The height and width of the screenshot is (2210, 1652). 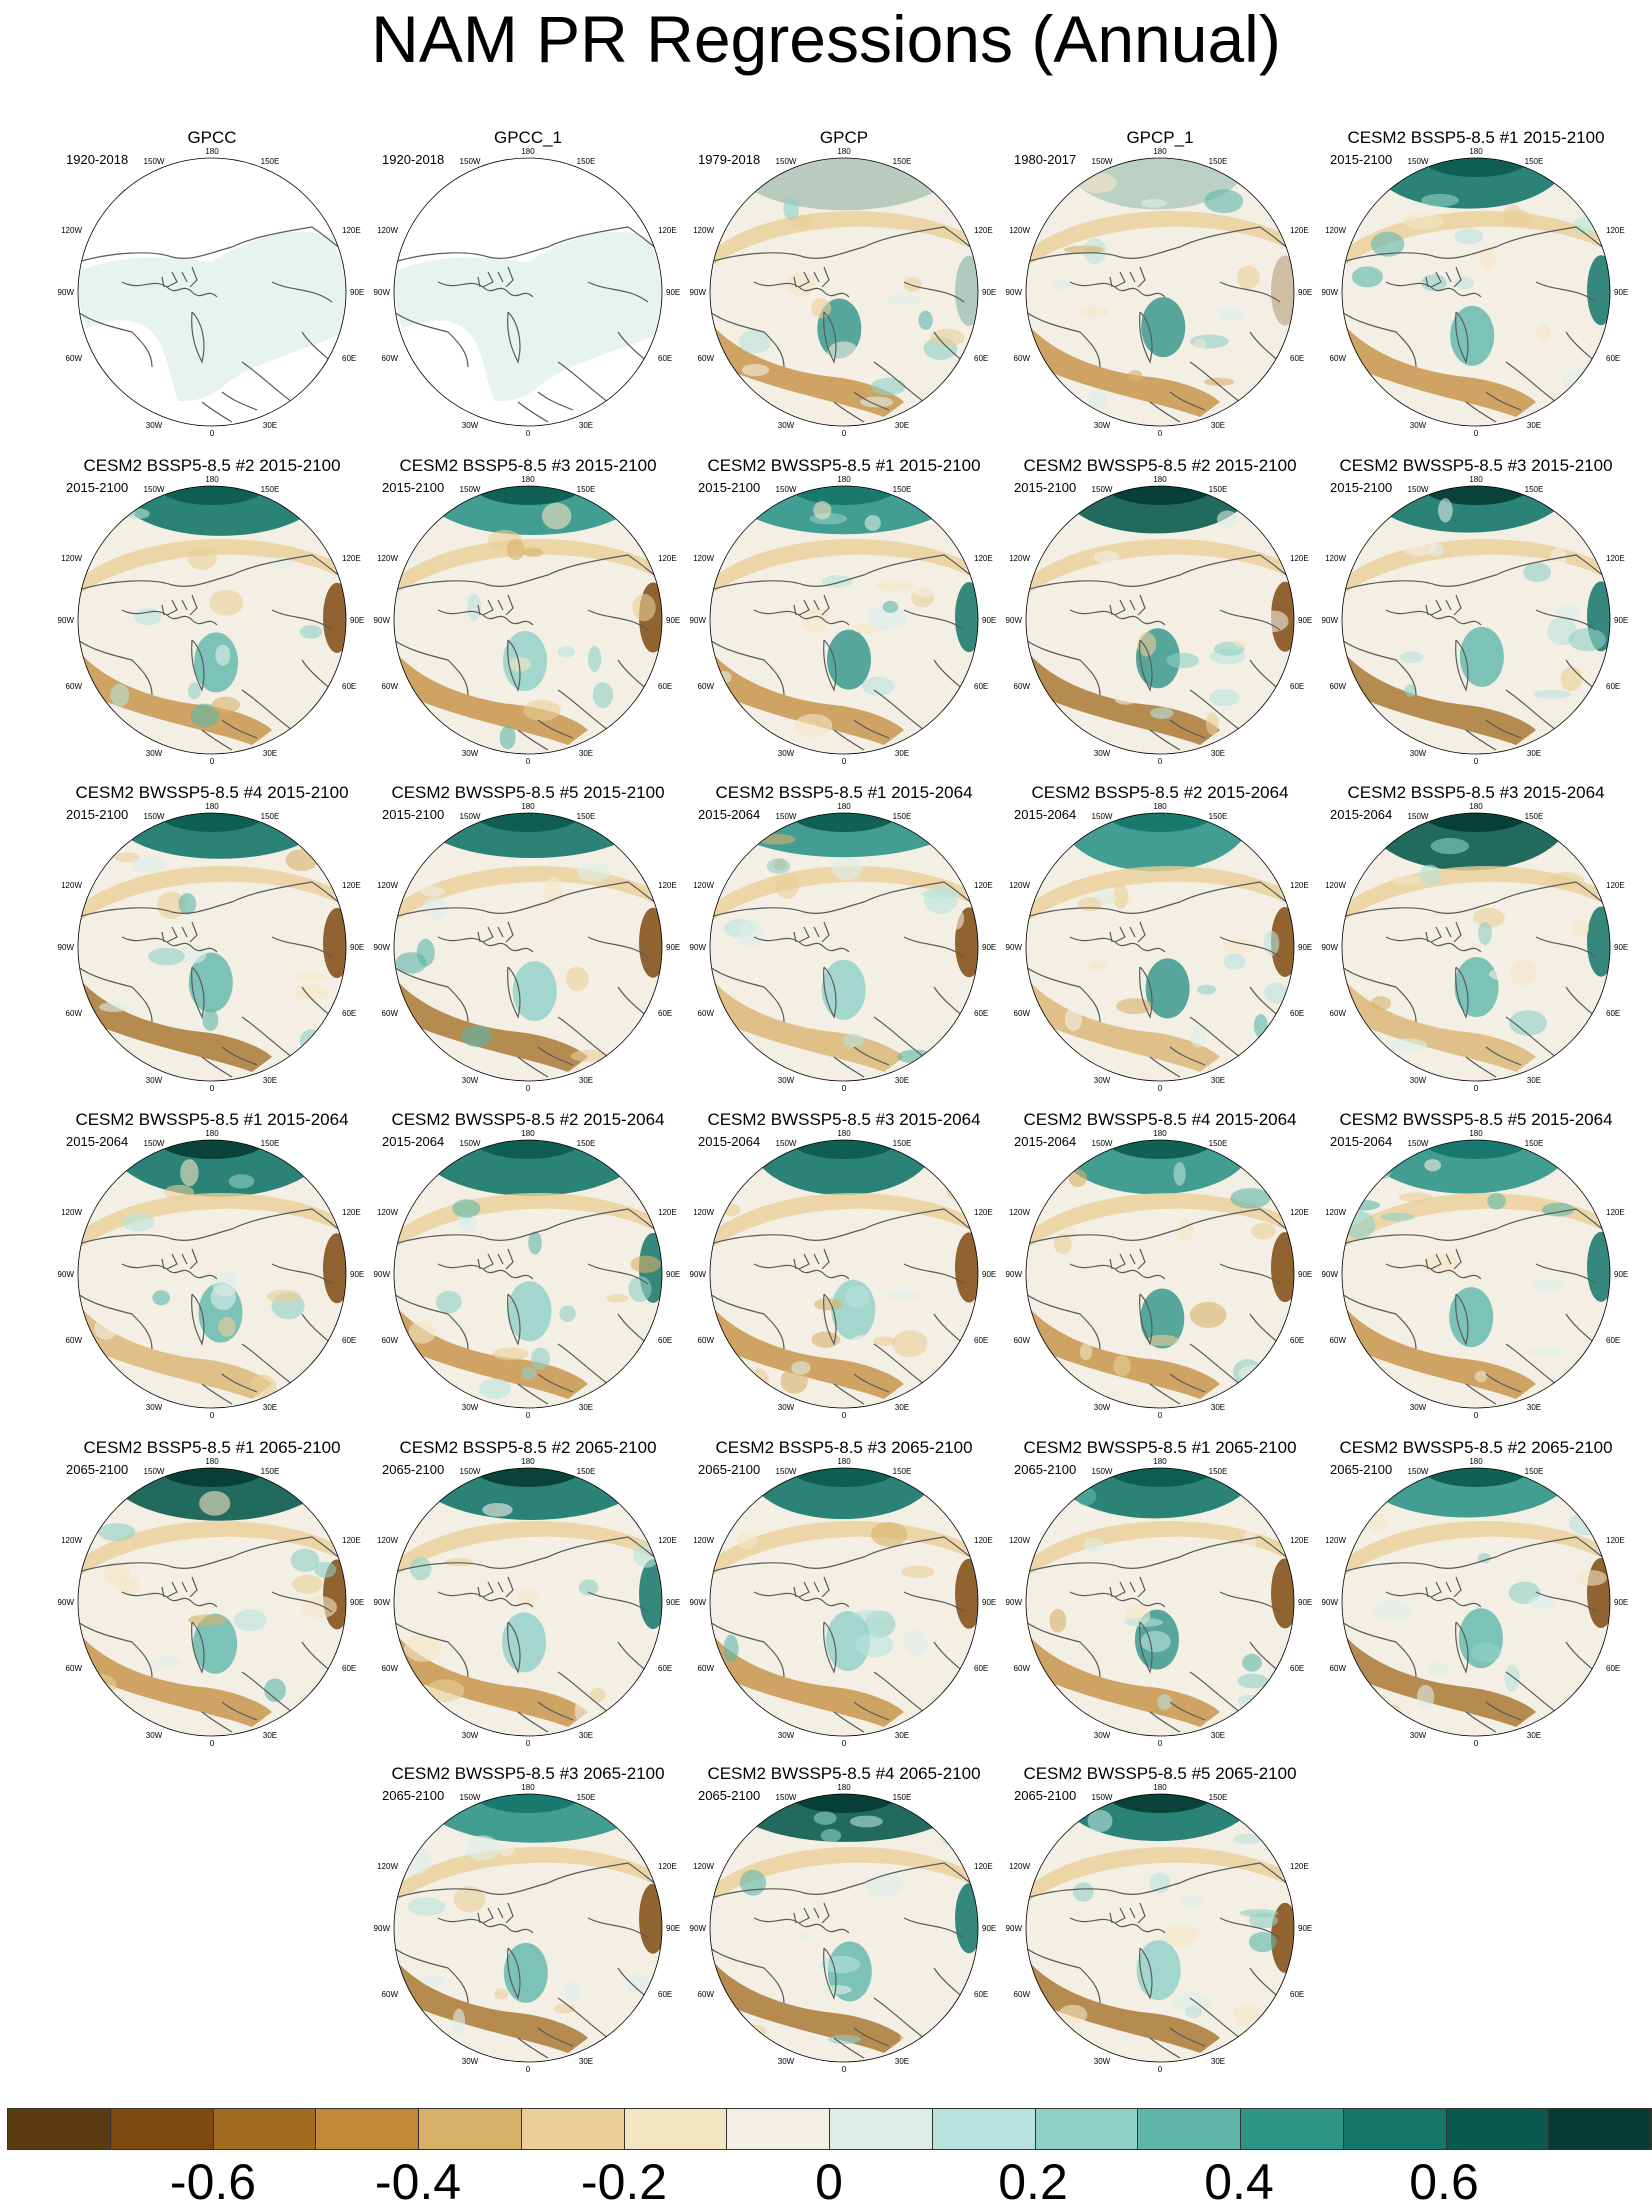 I want to click on panel-years: 2015-2100, so click(x=413, y=487).